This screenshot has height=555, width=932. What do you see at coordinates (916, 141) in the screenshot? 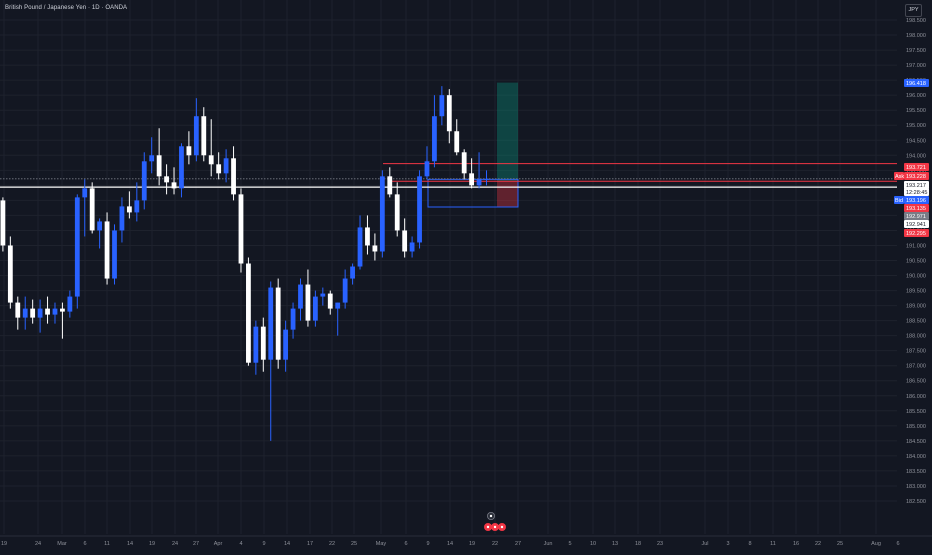
I see `price-axis-label: 194.500` at bounding box center [916, 141].